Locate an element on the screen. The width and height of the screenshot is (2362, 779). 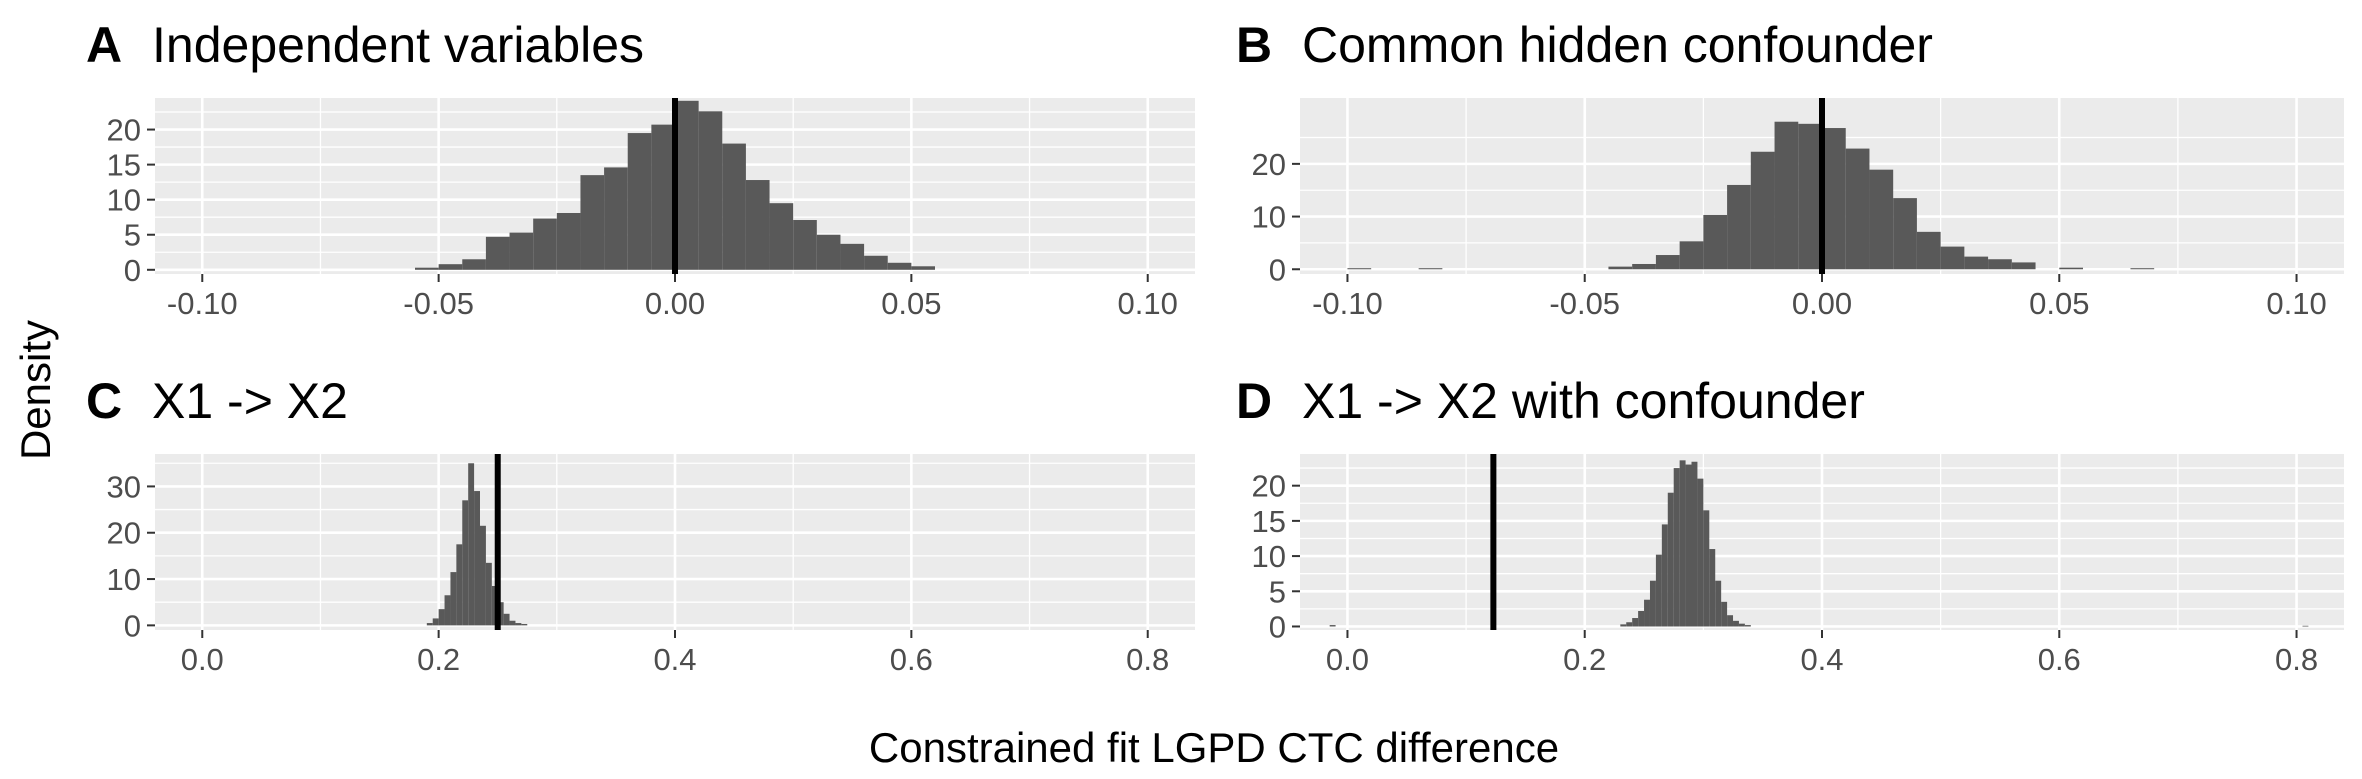
y-tick-label: 15 is located at coordinates (1269, 521).